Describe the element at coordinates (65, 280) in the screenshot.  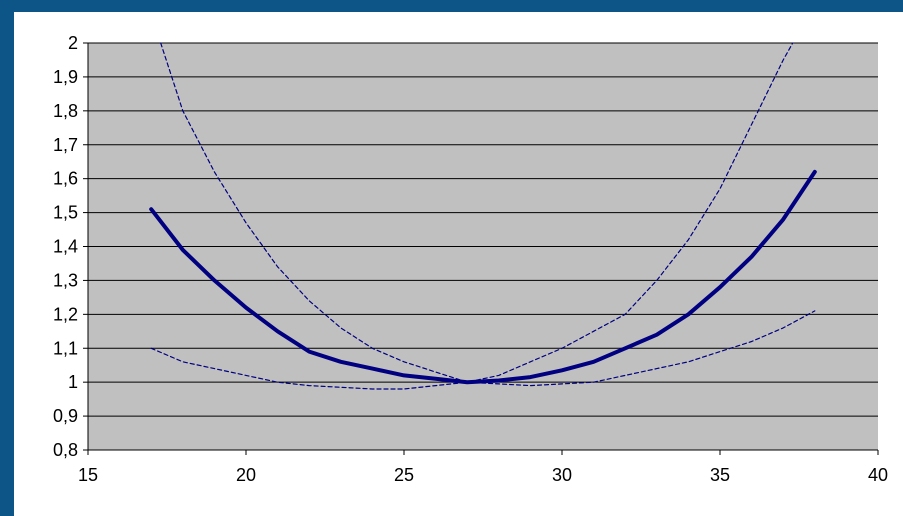
I see `y-tick-label: 1,3` at that location.